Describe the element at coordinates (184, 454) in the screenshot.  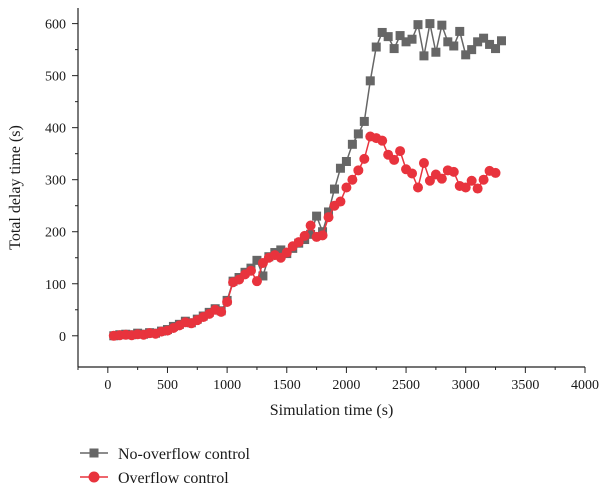
I see `legend-label-no-overflow: No-overflow control` at that location.